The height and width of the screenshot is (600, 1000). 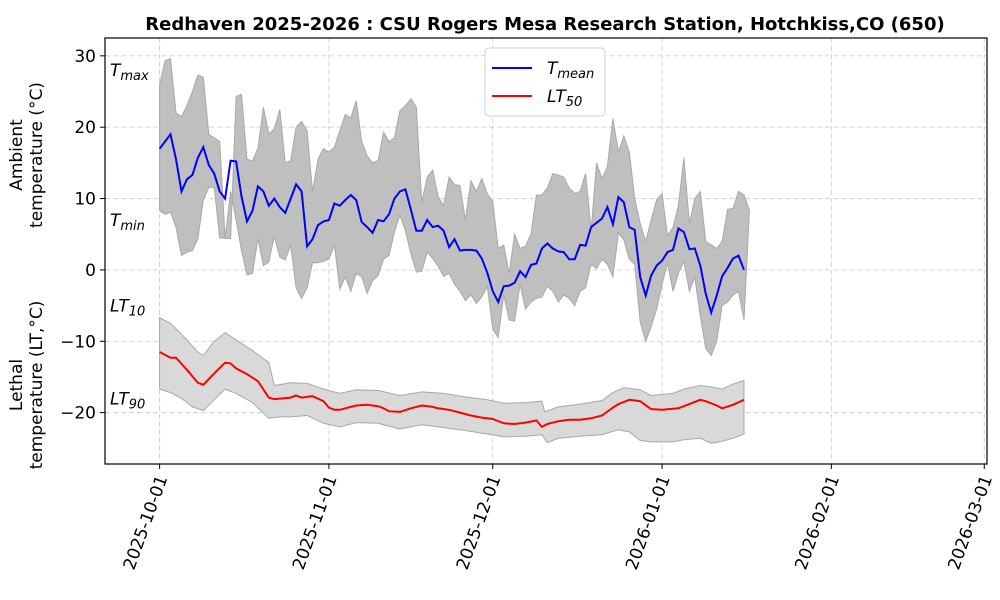 What do you see at coordinates (817, 523) in the screenshot?
I see `x-tick-label: 2026-02-01` at bounding box center [817, 523].